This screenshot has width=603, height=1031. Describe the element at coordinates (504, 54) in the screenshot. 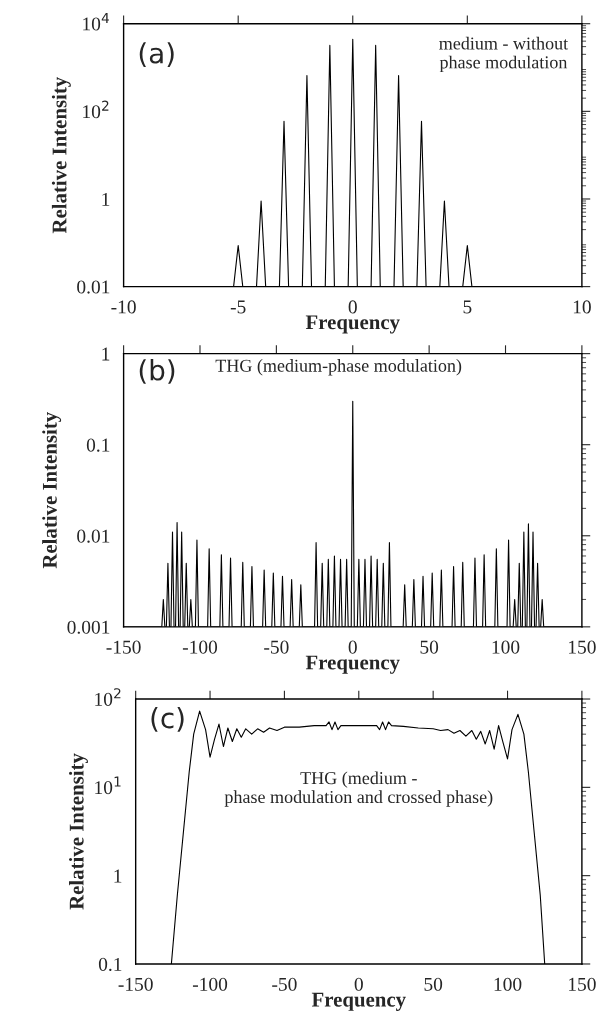

I see `annotation: medium - without phase modulation` at that location.